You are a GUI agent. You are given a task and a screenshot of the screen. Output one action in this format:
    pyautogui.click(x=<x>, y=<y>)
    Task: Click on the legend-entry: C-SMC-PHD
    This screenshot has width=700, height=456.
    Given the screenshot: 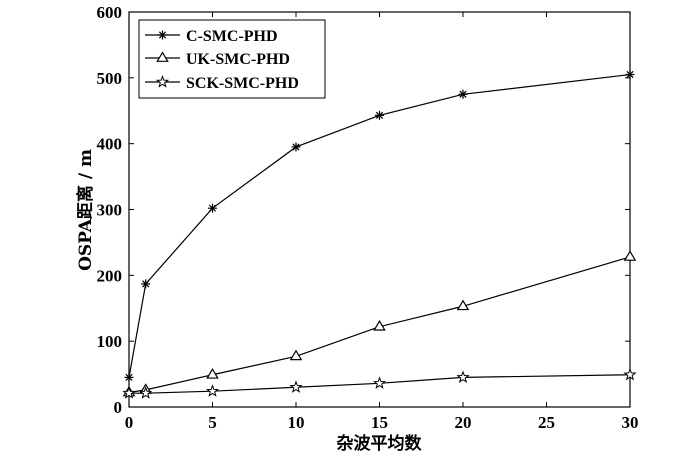 What is the action you would take?
    pyautogui.click(x=211, y=36)
    